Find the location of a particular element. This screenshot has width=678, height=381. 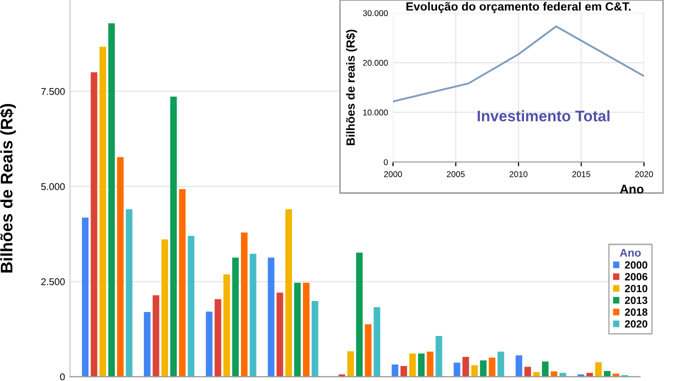

x-tick-label: 2005 is located at coordinates (455, 174).